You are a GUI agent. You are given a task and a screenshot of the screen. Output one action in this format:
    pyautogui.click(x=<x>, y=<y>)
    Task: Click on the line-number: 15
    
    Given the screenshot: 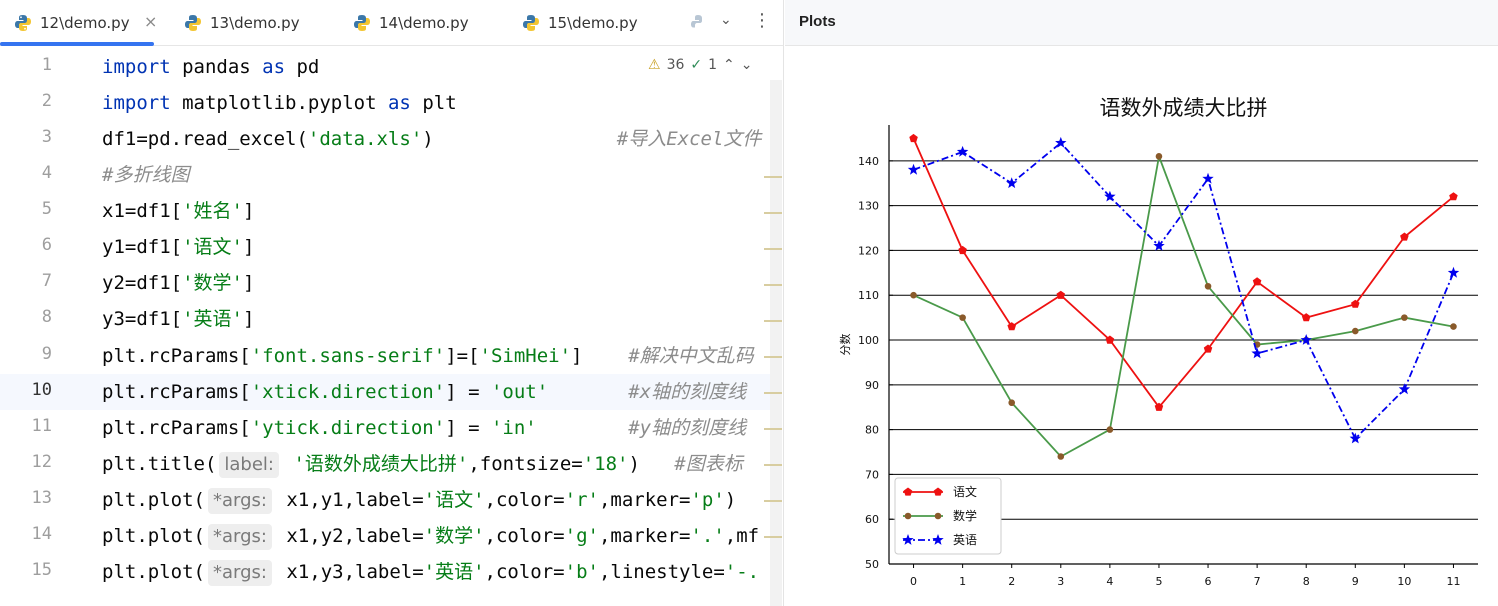 What is the action you would take?
    pyautogui.click(x=41, y=570)
    